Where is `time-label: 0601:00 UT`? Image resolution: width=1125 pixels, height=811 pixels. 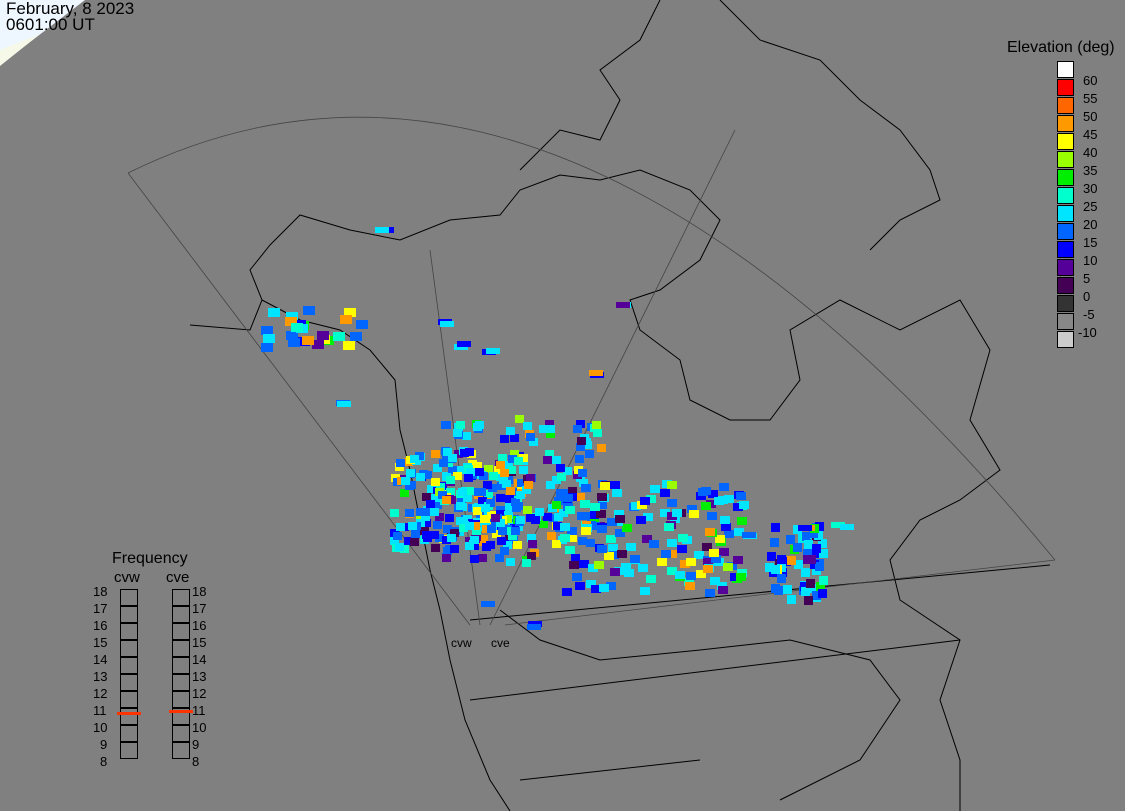
time-label: 0601:00 UT is located at coordinates (50, 24).